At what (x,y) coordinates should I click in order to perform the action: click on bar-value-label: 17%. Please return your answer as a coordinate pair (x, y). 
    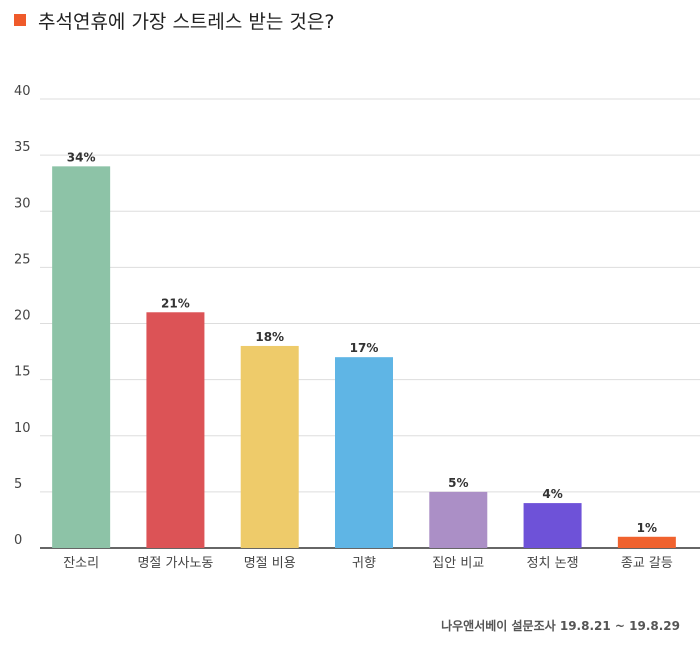
    Looking at the image, I should click on (364, 348).